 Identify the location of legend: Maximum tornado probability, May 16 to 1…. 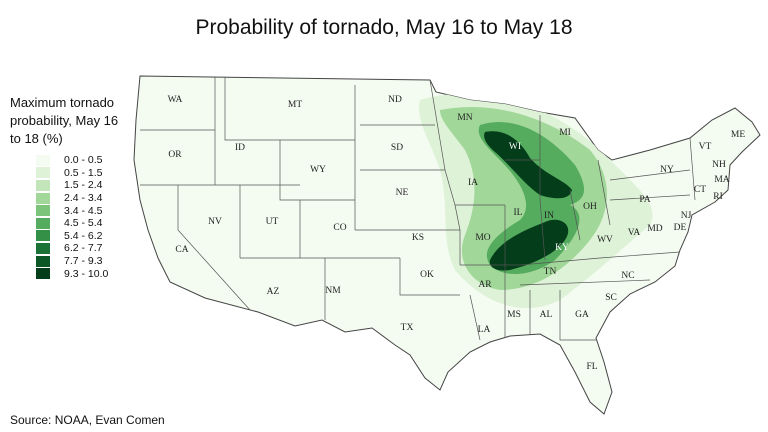
(70, 187).